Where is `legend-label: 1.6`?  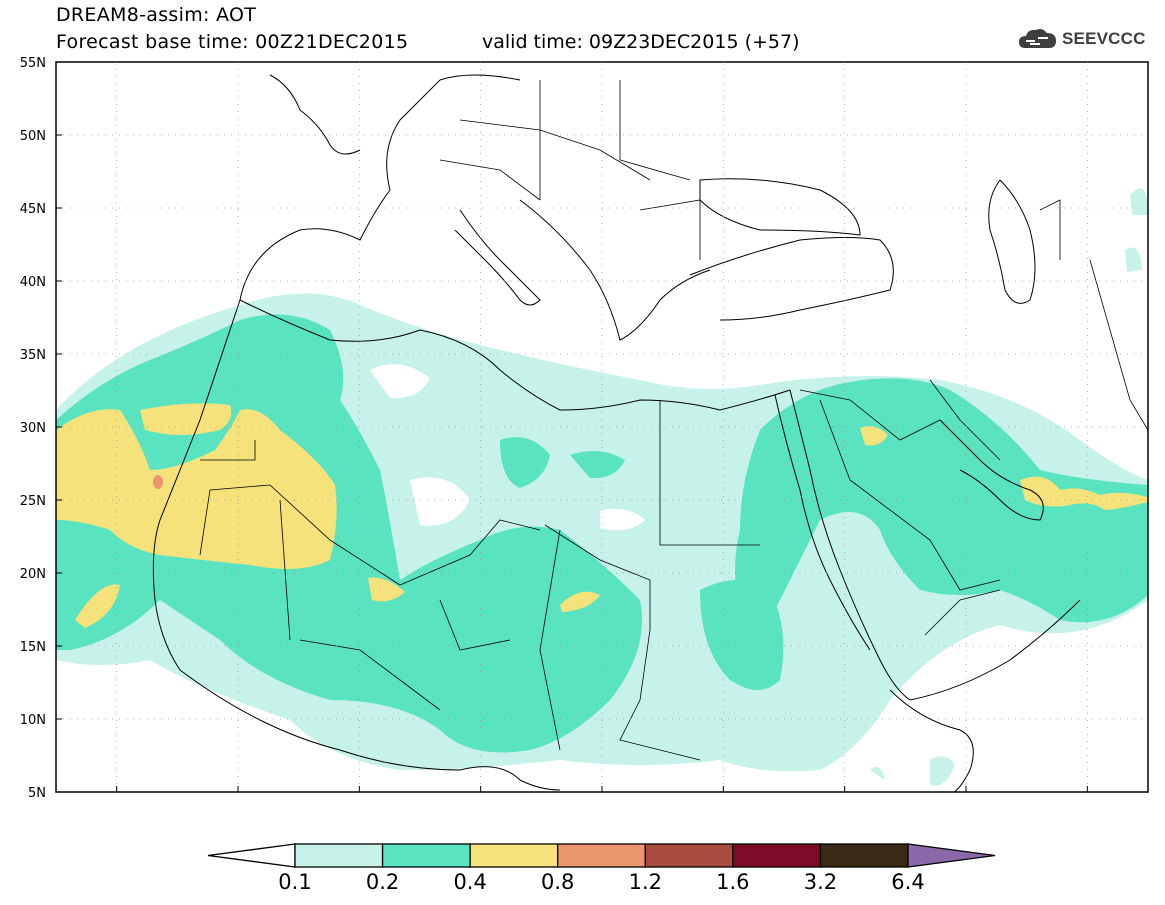
legend-label: 1.6 is located at coordinates (732, 882).